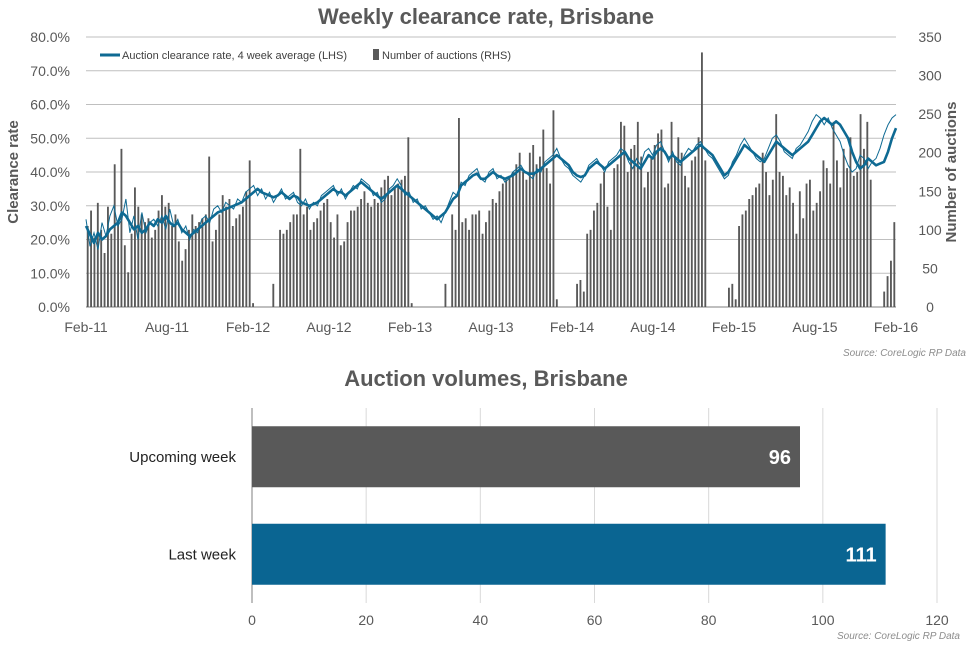 The width and height of the screenshot is (972, 646). What do you see at coordinates (930, 230) in the screenshot?
I see `y-tick-right: 100` at bounding box center [930, 230].